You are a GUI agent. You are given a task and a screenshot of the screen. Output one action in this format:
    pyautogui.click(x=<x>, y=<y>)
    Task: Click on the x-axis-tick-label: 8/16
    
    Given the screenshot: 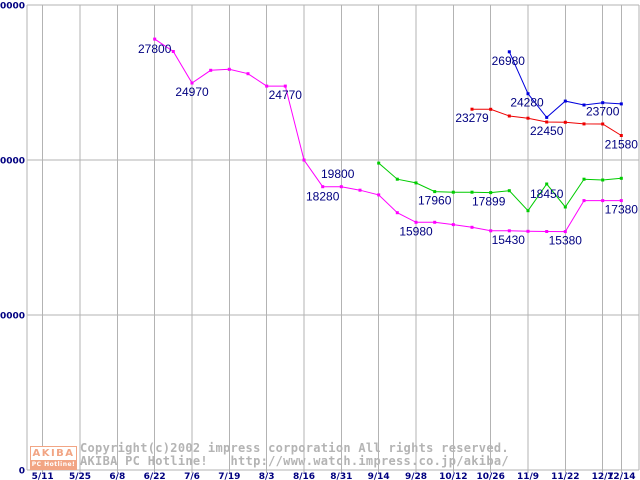 What is the action you would take?
    pyautogui.click(x=304, y=476)
    